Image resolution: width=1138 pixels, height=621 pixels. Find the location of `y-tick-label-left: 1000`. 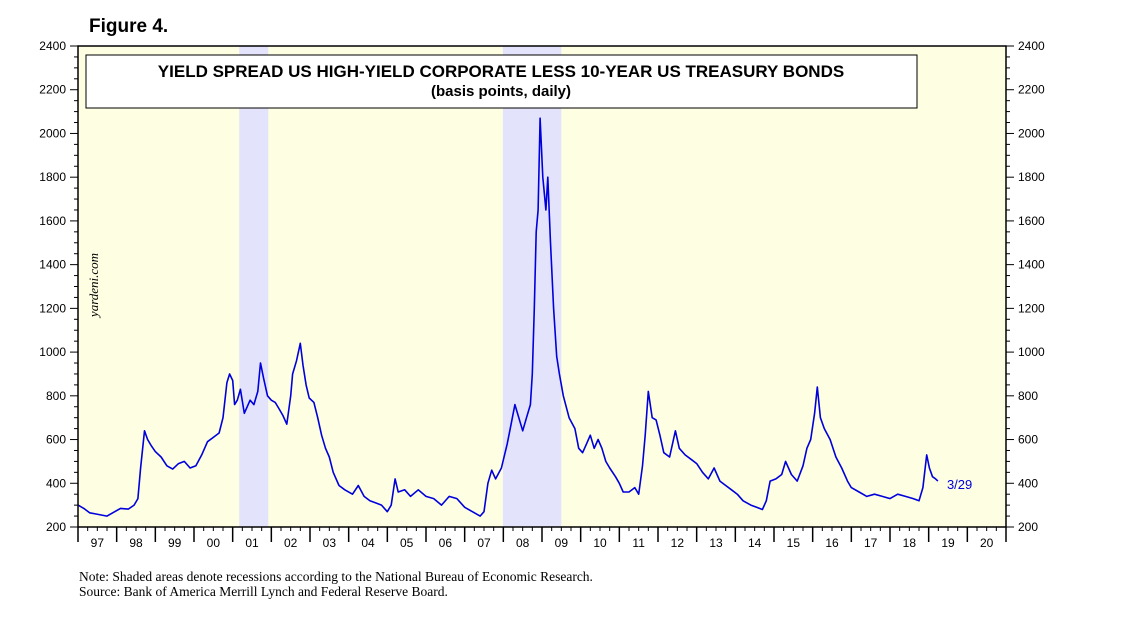

y-tick-label-left: 1000 is located at coordinates (52, 352).